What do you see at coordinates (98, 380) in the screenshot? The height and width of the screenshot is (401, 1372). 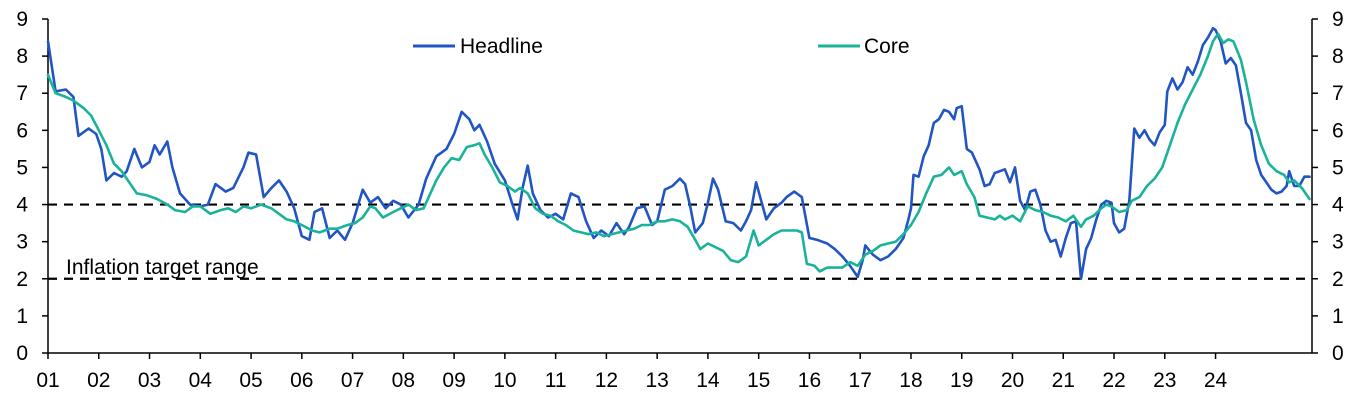 I see `x-tick-label: 02` at bounding box center [98, 380].